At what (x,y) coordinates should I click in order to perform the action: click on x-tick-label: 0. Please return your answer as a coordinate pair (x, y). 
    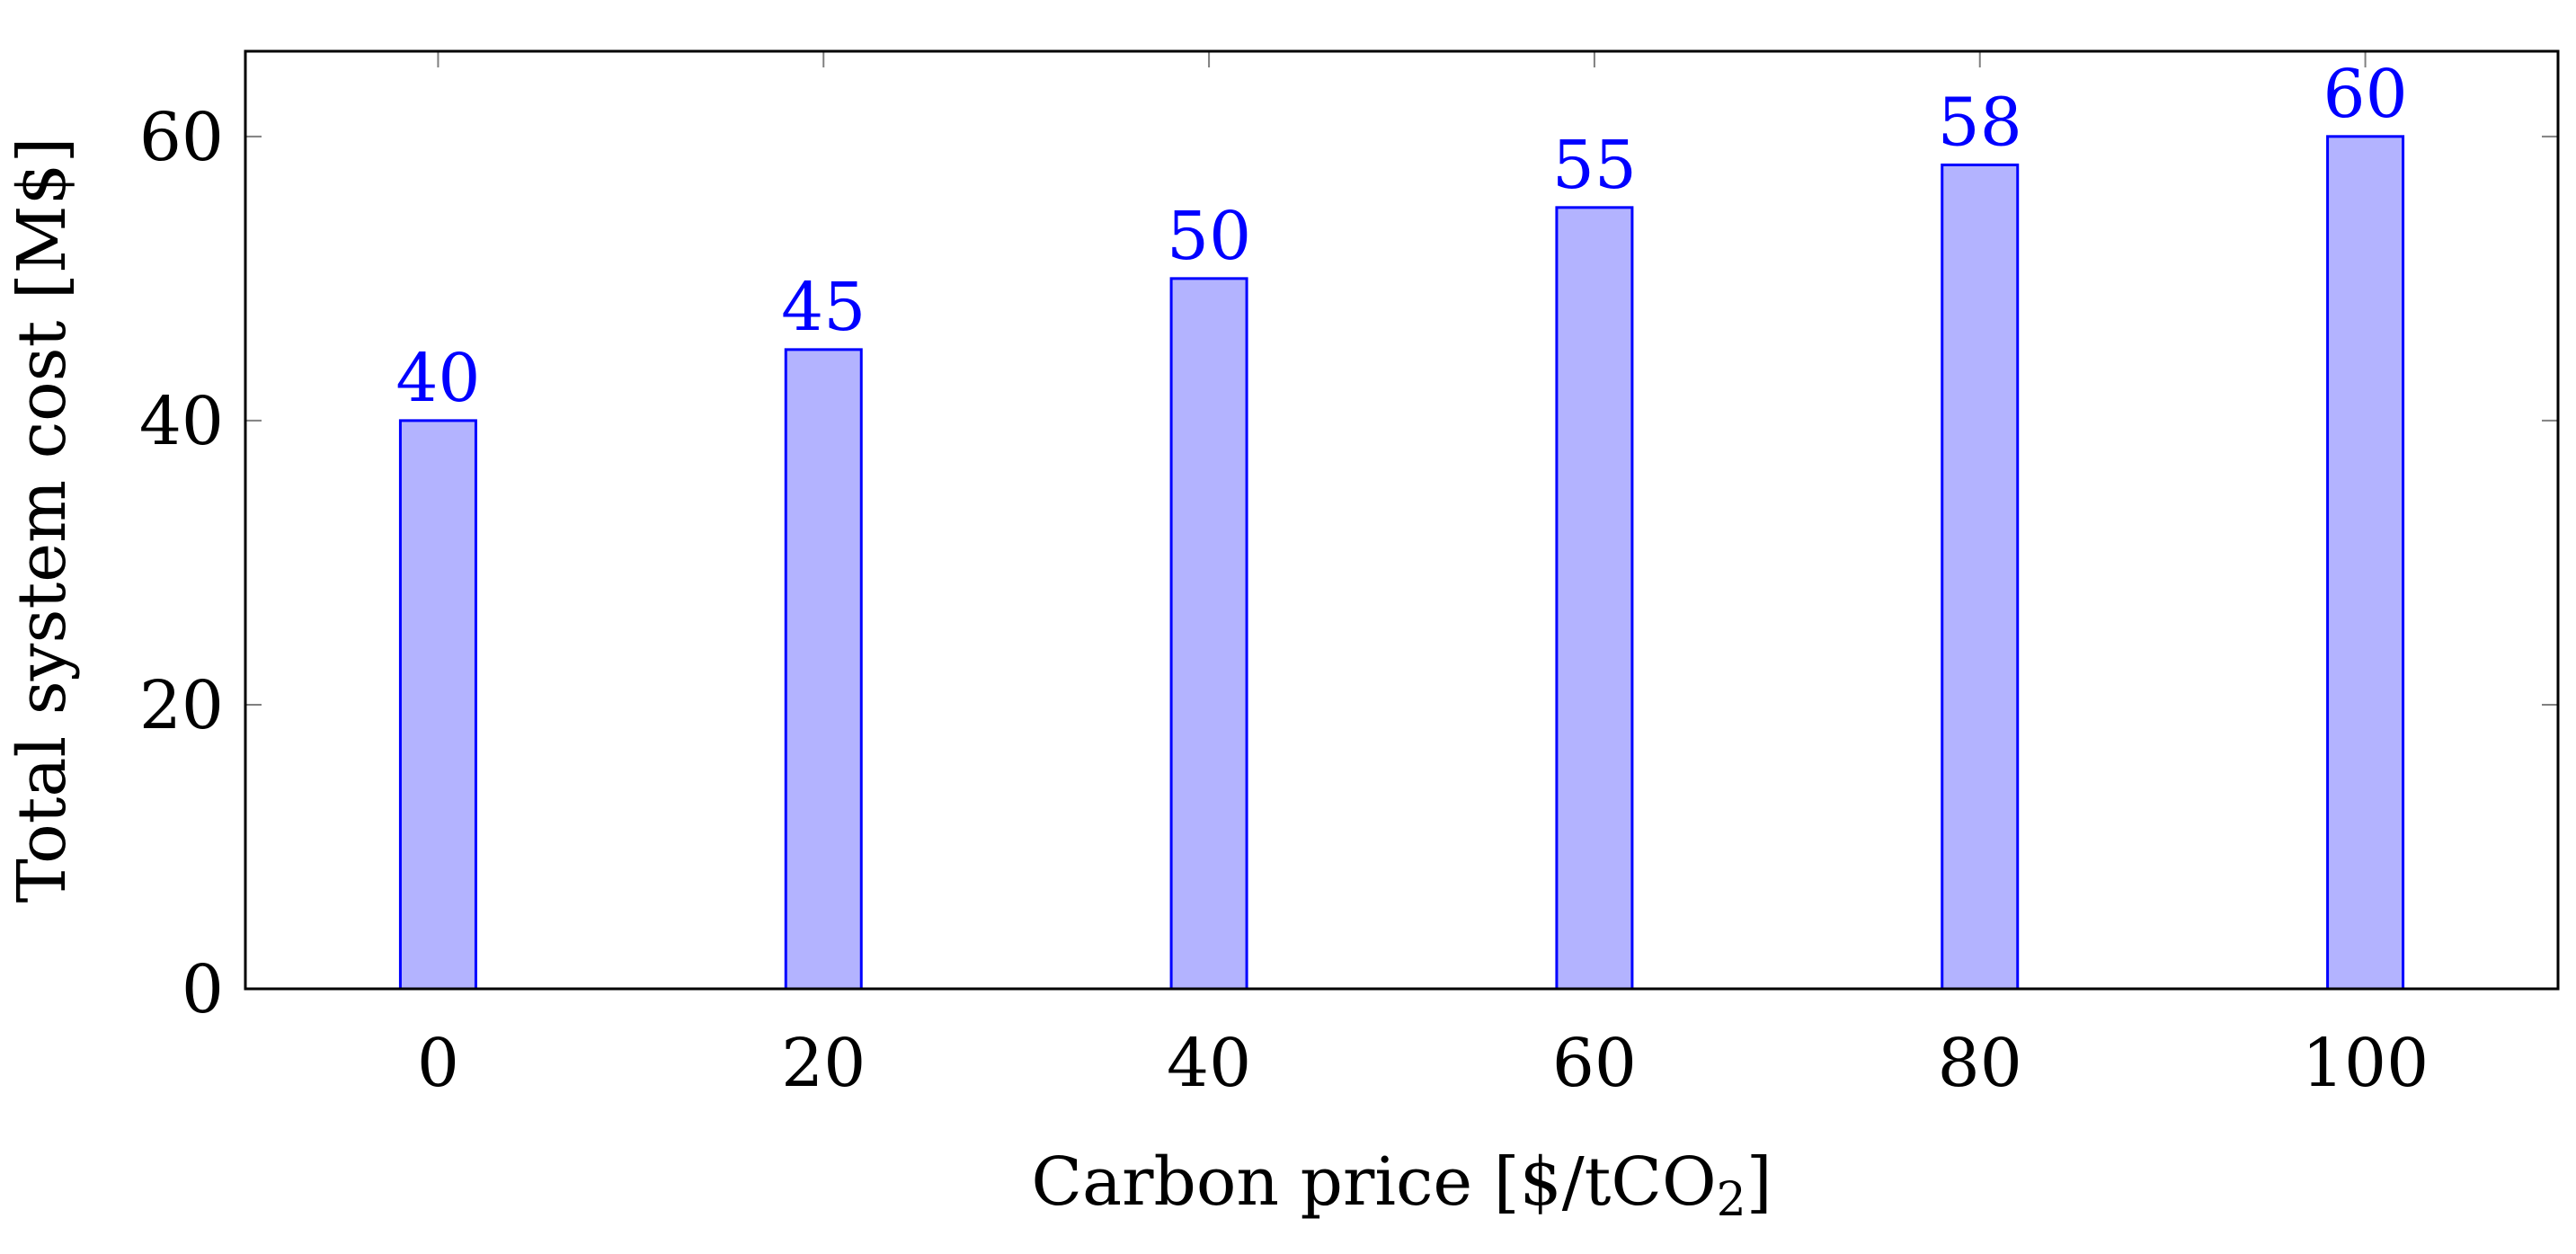
    Looking at the image, I should click on (438, 1063).